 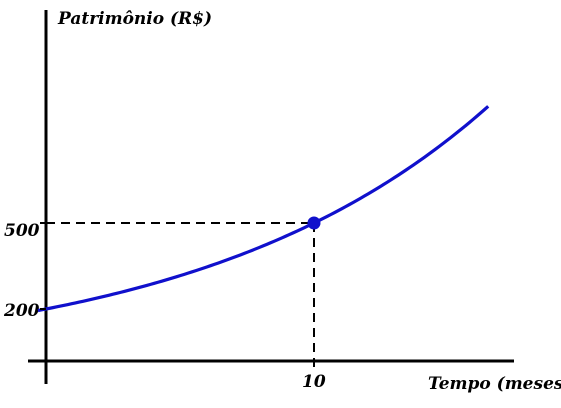 I want to click on y-tick-label-200: 200, so click(x=21, y=311).